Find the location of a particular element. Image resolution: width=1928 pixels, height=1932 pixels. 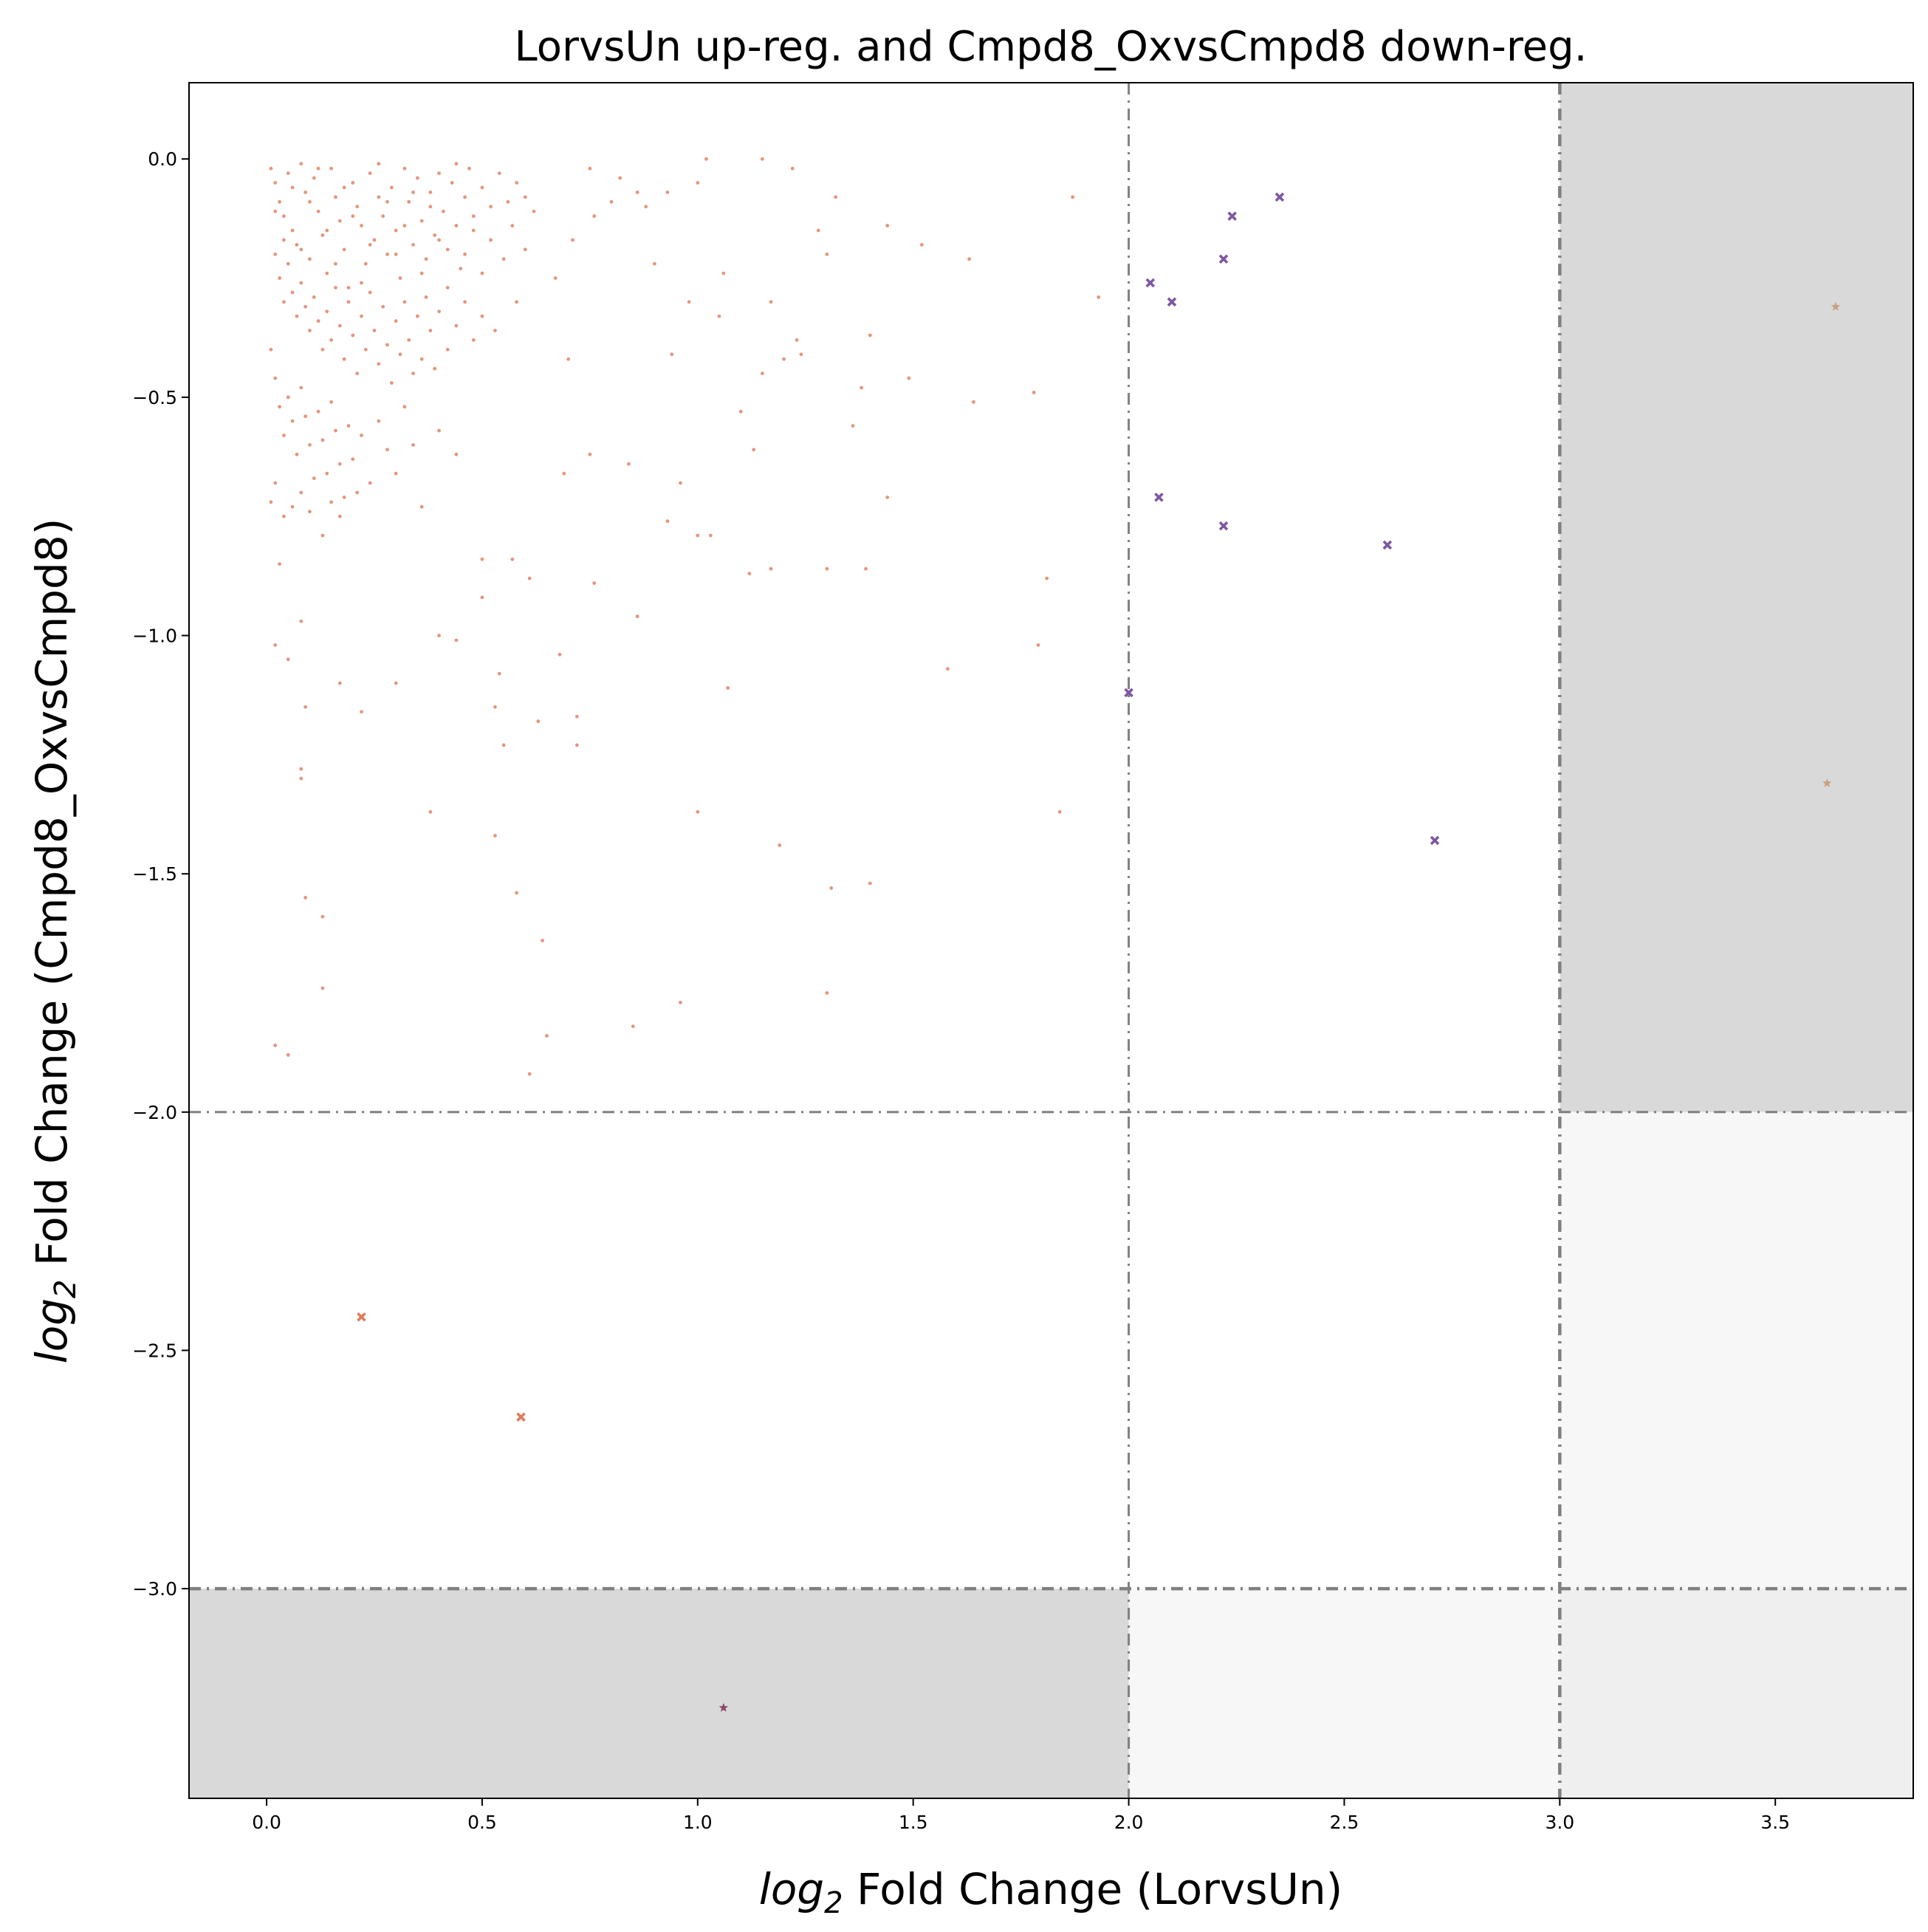

y-tick-label-5: −2.5 is located at coordinates (155, 1350).